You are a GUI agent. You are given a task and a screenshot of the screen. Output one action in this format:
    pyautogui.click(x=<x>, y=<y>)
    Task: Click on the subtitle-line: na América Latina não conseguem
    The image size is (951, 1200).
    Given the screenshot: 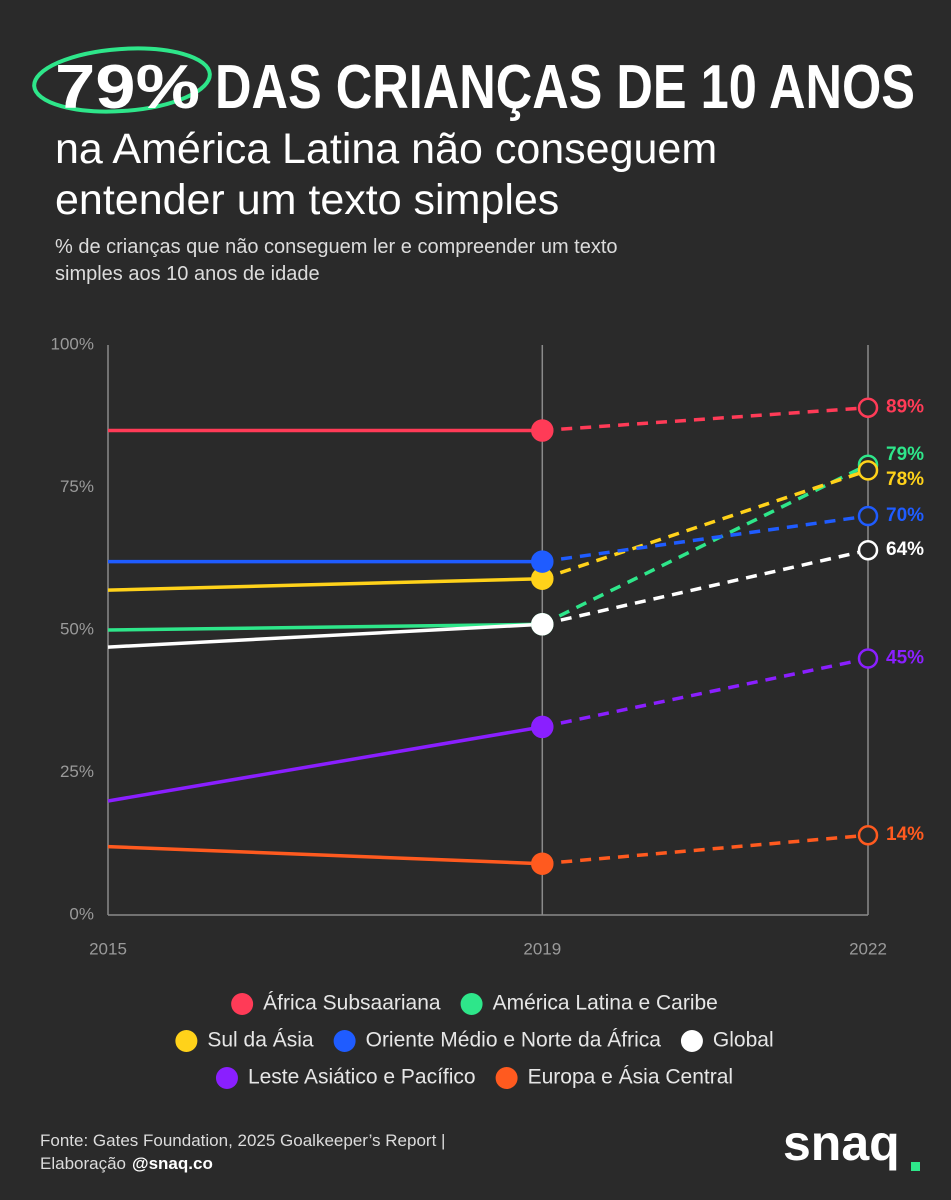 What is the action you would take?
    pyautogui.click(x=386, y=149)
    